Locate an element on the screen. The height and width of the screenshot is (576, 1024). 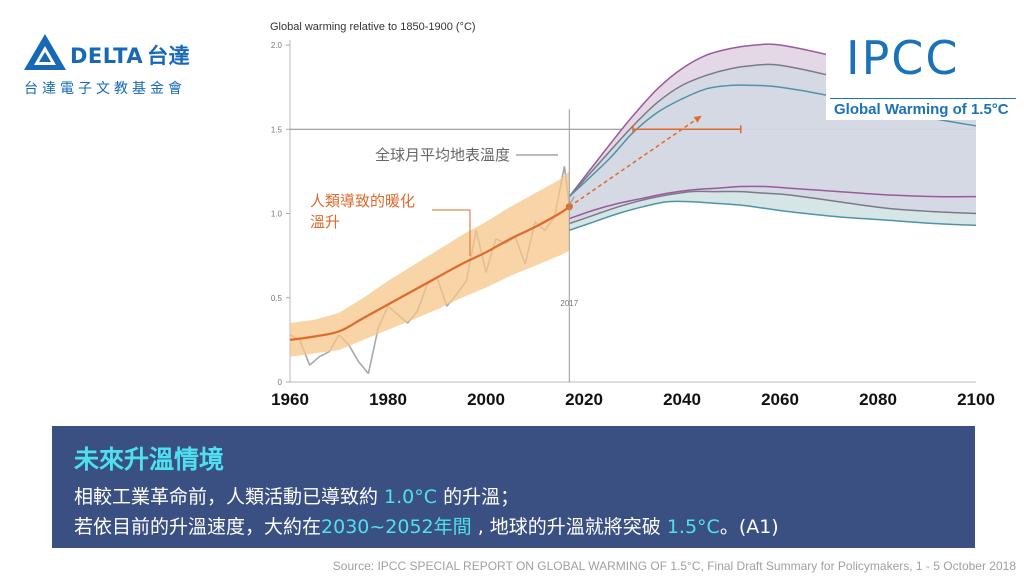
x-tick-label: 2080 is located at coordinates (878, 399).